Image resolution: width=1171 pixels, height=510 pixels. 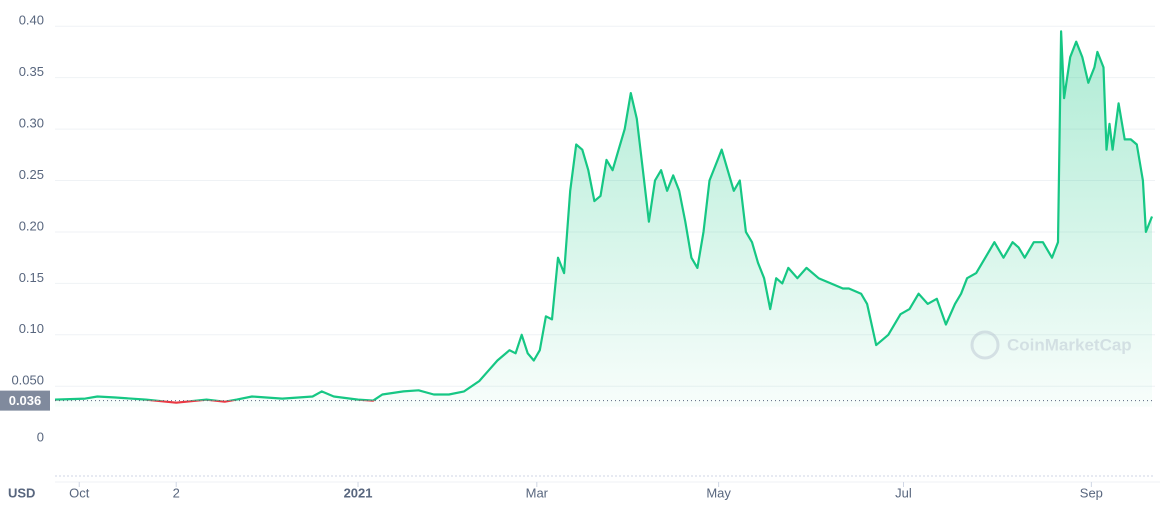 I want to click on x-tick-label: Jul, so click(x=903, y=492).